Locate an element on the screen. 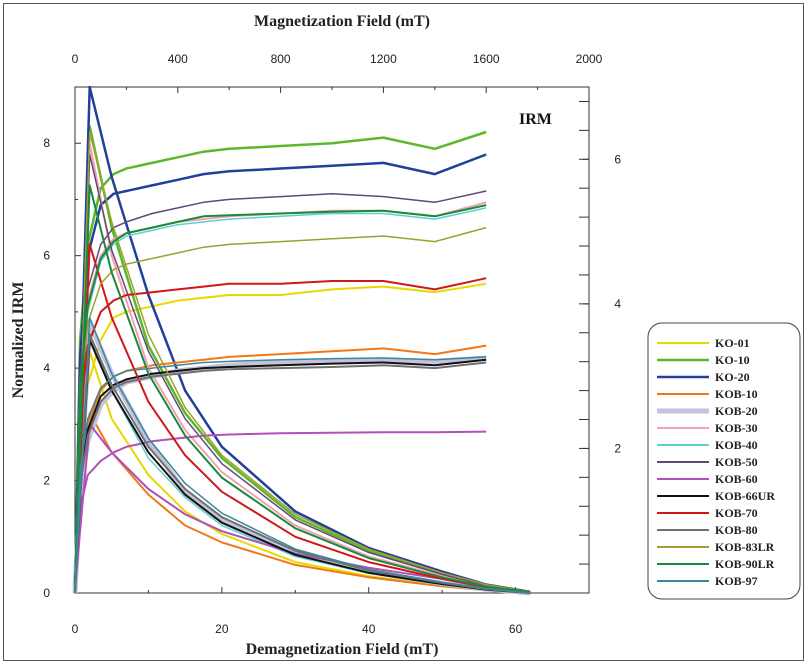 This screenshot has height=666, width=809. bottom-tick-label: 0 is located at coordinates (75, 629).